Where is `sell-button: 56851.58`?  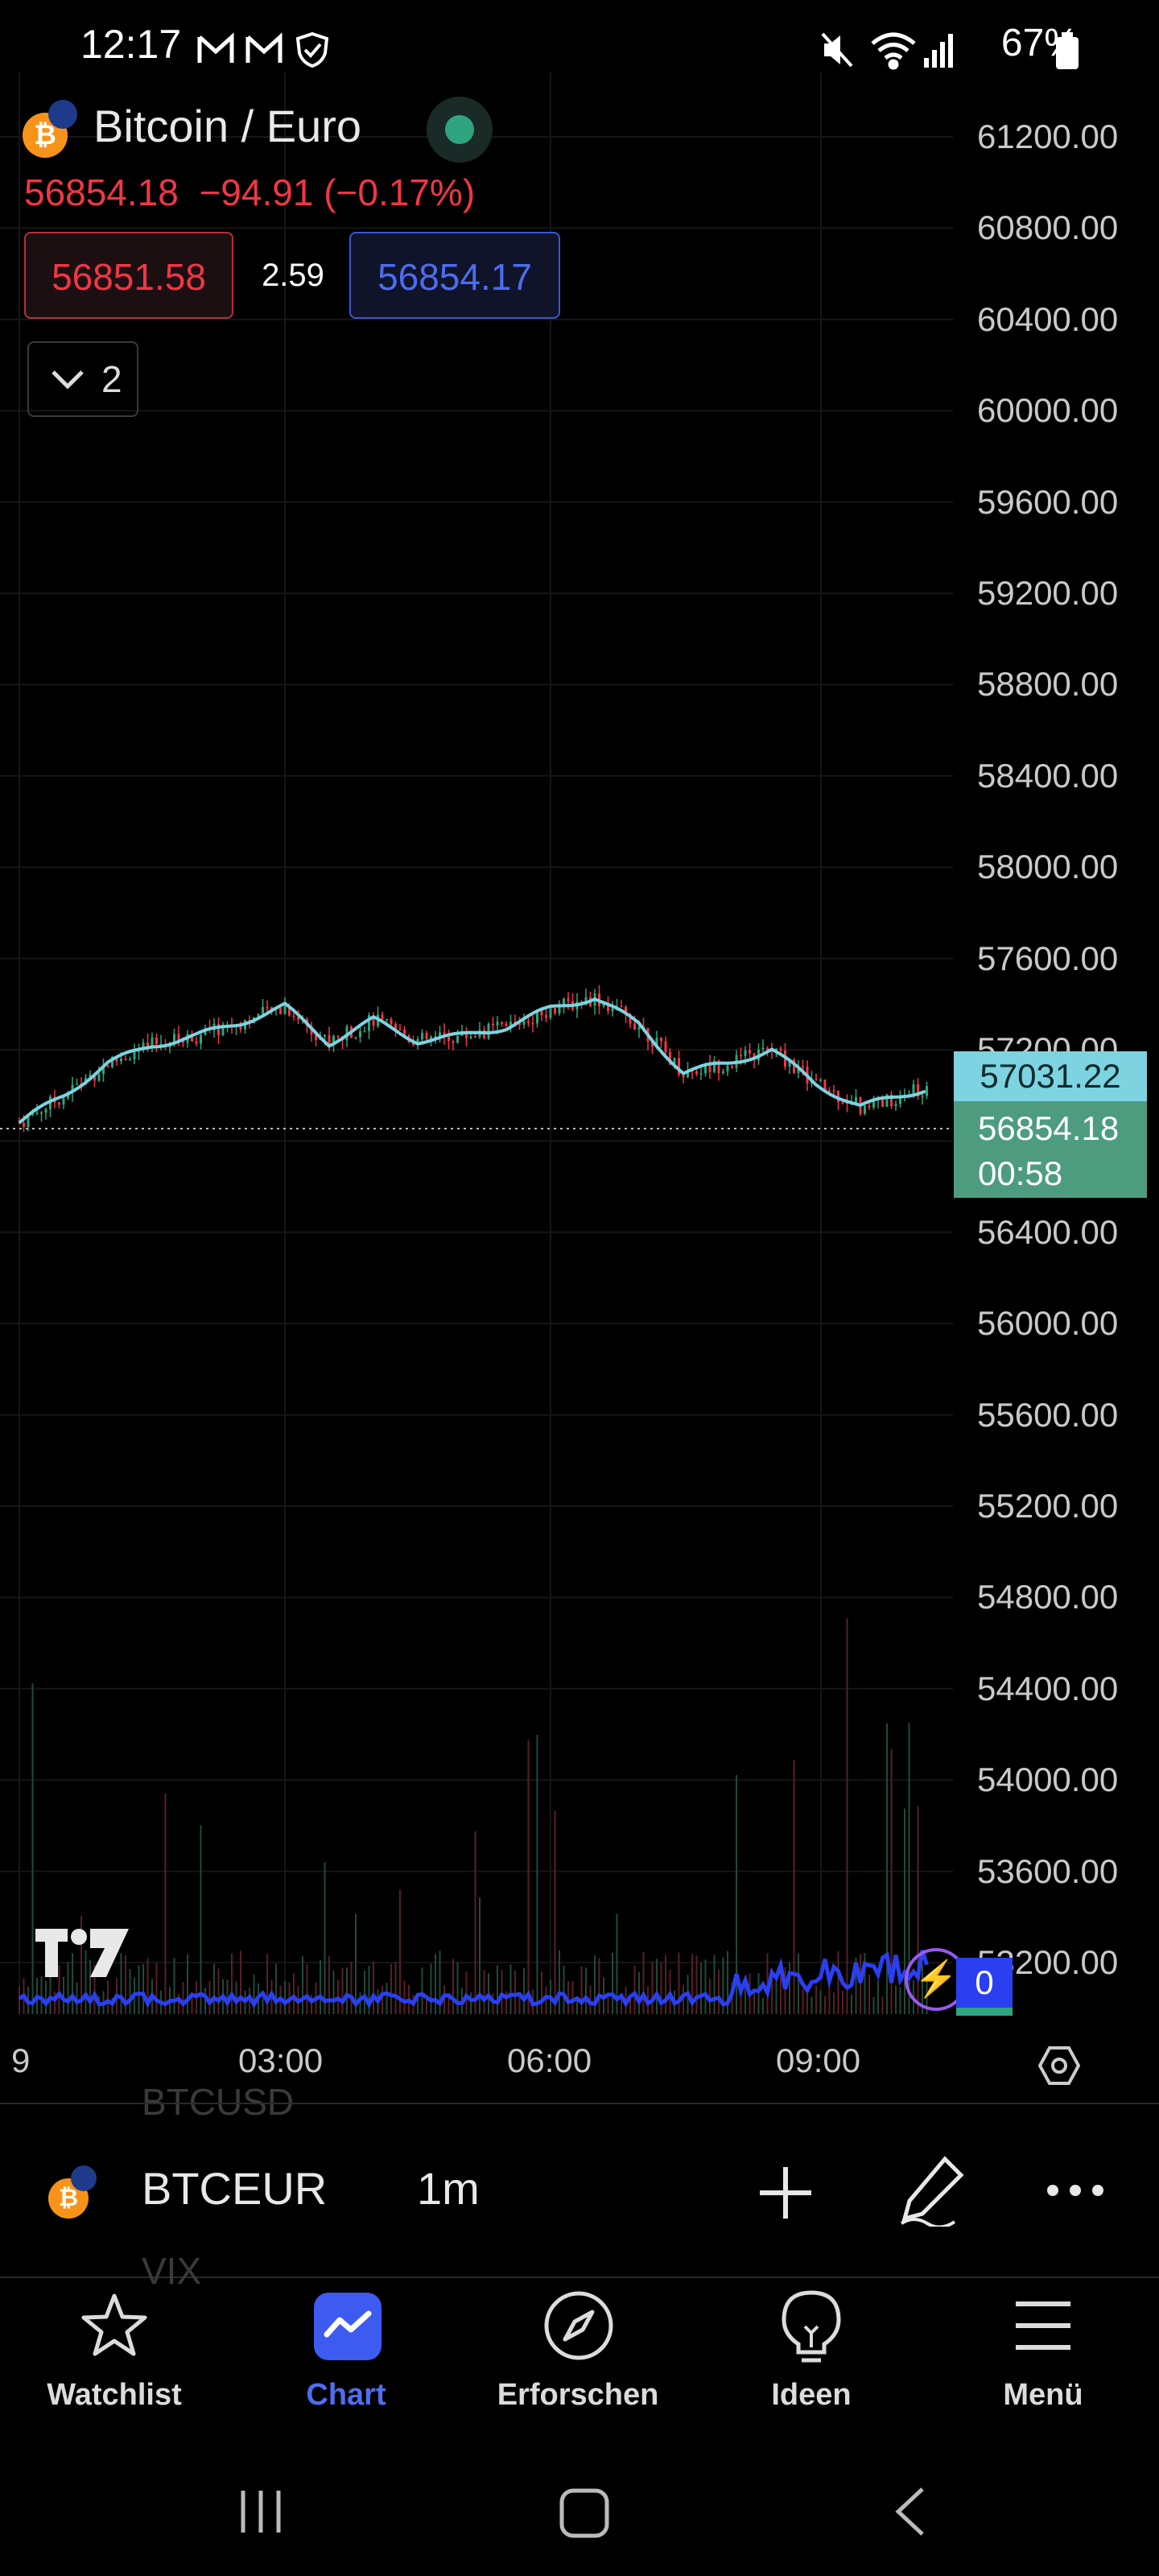 sell-button: 56851.58 is located at coordinates (128, 275).